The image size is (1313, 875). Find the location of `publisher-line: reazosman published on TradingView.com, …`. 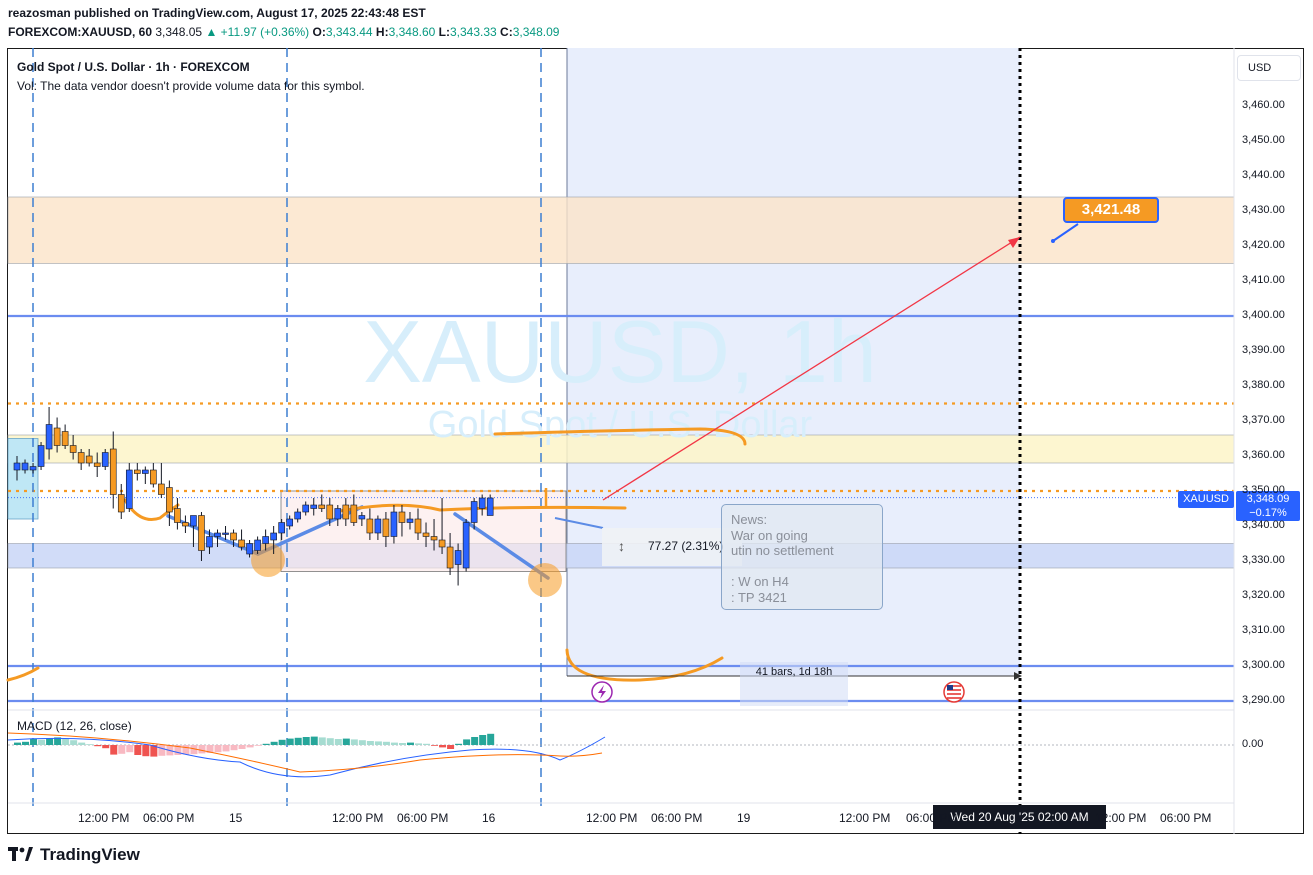

publisher-line: reazosman published on TradingView.com, … is located at coordinates (217, 13).